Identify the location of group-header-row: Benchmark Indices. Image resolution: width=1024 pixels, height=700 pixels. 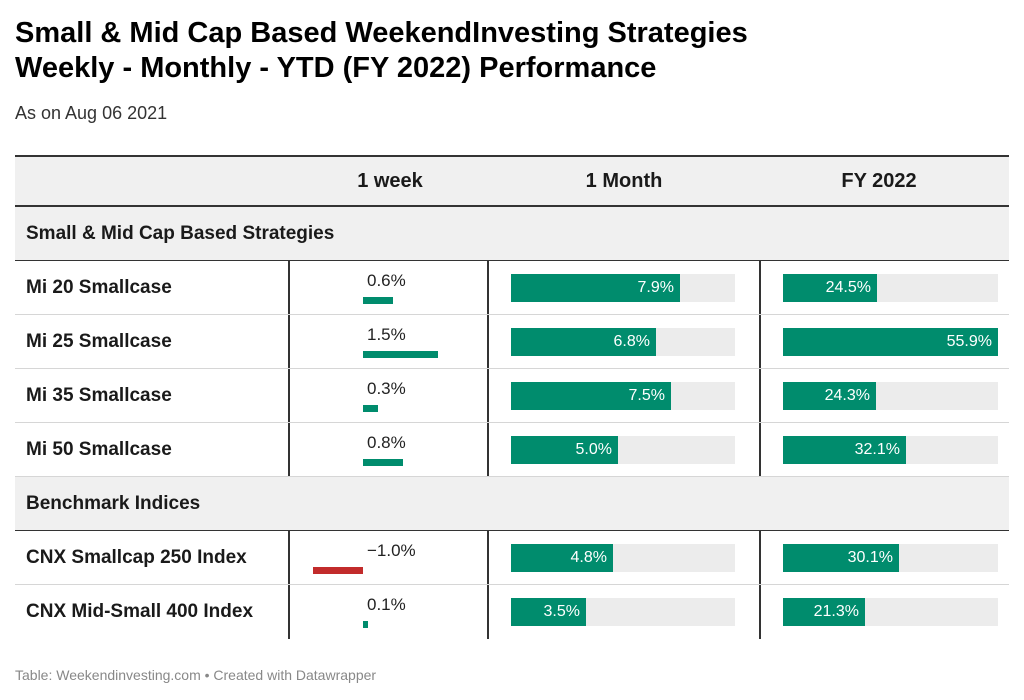
(512, 504).